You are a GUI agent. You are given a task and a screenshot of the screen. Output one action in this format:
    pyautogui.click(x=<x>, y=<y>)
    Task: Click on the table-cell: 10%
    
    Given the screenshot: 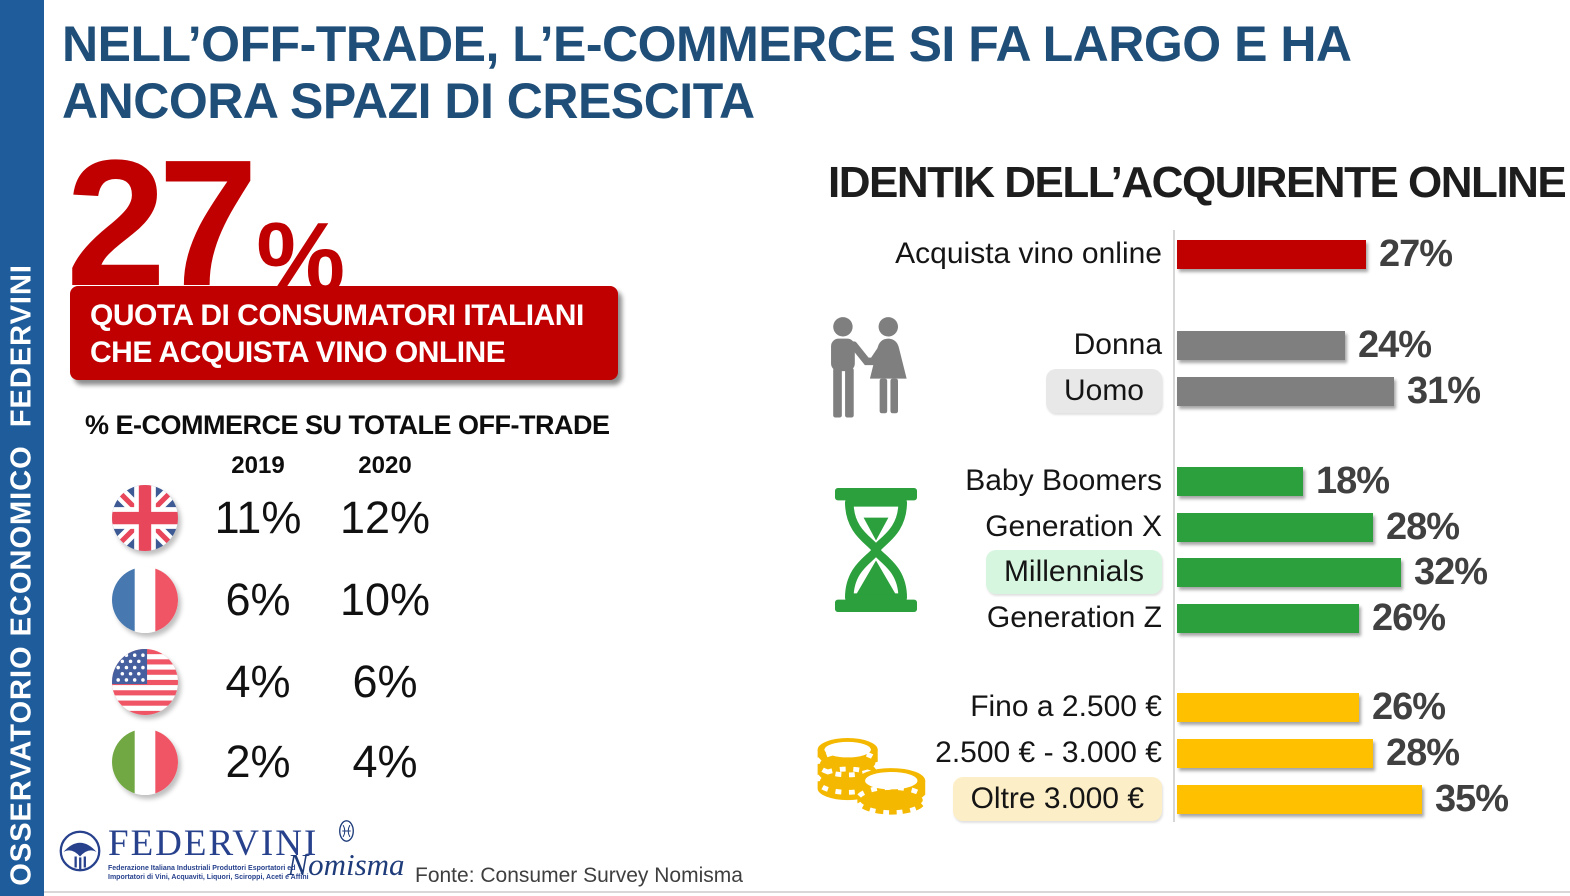 What is the action you would take?
    pyautogui.click(x=385, y=599)
    